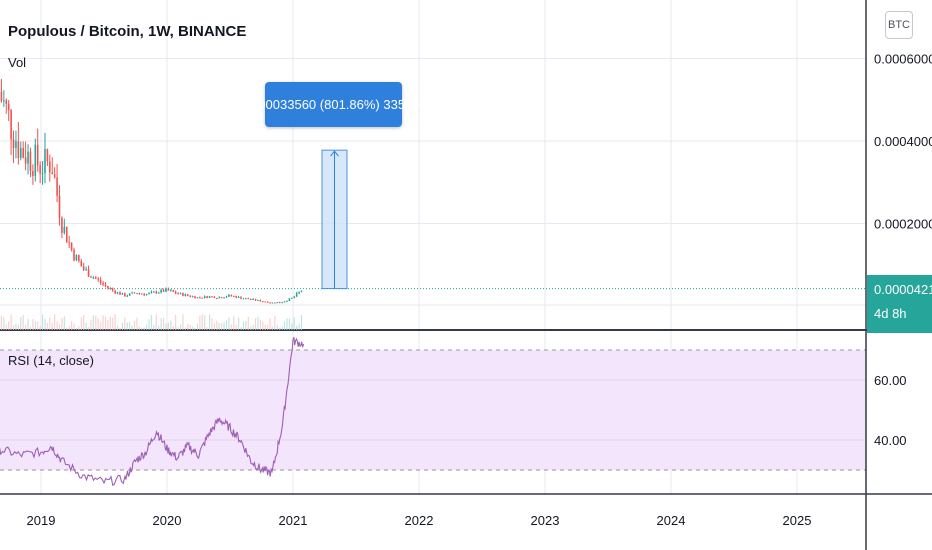  What do you see at coordinates (127, 31) in the screenshot?
I see `symbol-title: Populous / Bitcoin, 1W, BINANCE` at bounding box center [127, 31].